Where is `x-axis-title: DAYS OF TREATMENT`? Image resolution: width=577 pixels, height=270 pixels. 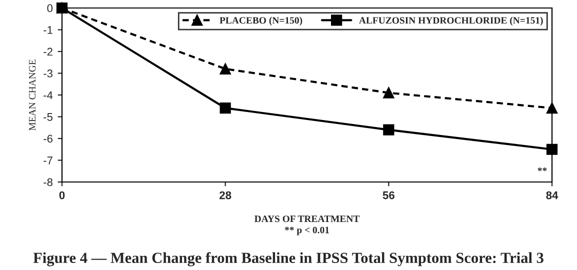 x-axis-title: DAYS OF TREATMENT is located at coordinates (307, 219).